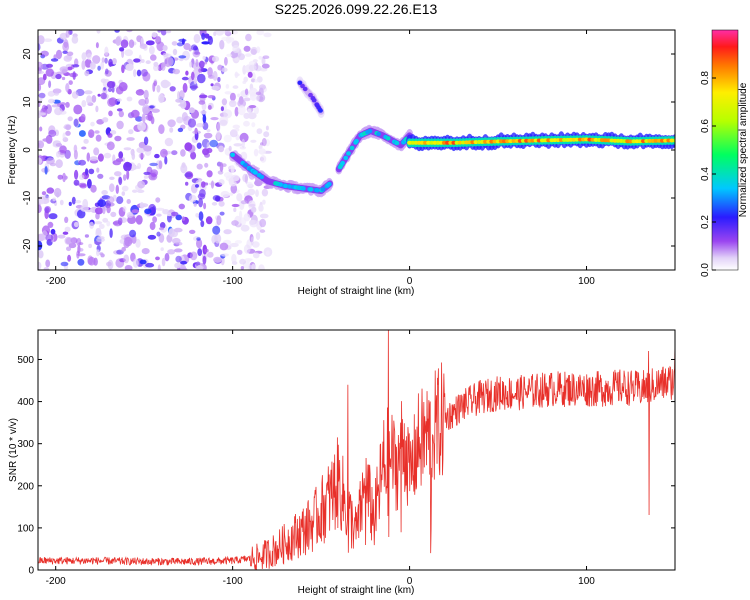  Describe the element at coordinates (705, 270) in the screenshot. I see `colorbar-tick-label: 0.0` at that location.